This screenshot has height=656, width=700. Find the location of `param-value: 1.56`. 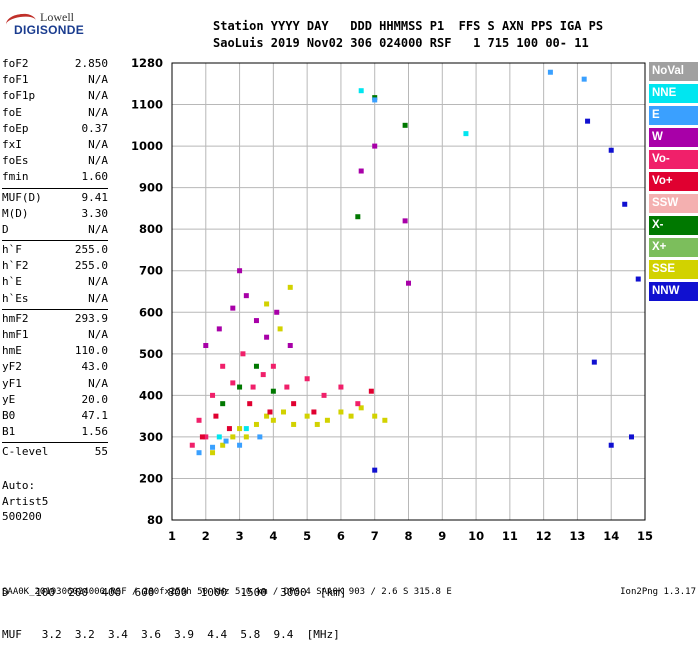

param-value: 1.56 is located at coordinates (95, 432).